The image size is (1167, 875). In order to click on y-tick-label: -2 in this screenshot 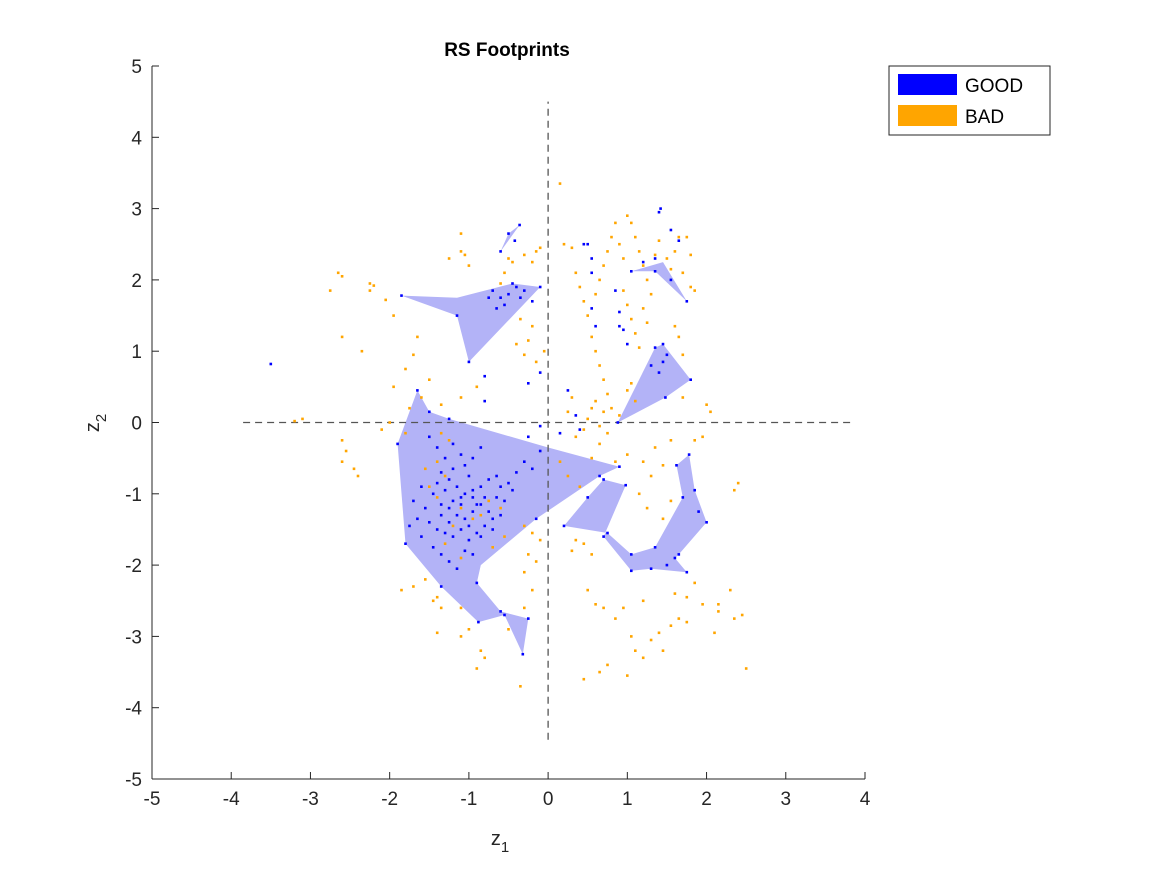, I will do `click(133, 566)`.